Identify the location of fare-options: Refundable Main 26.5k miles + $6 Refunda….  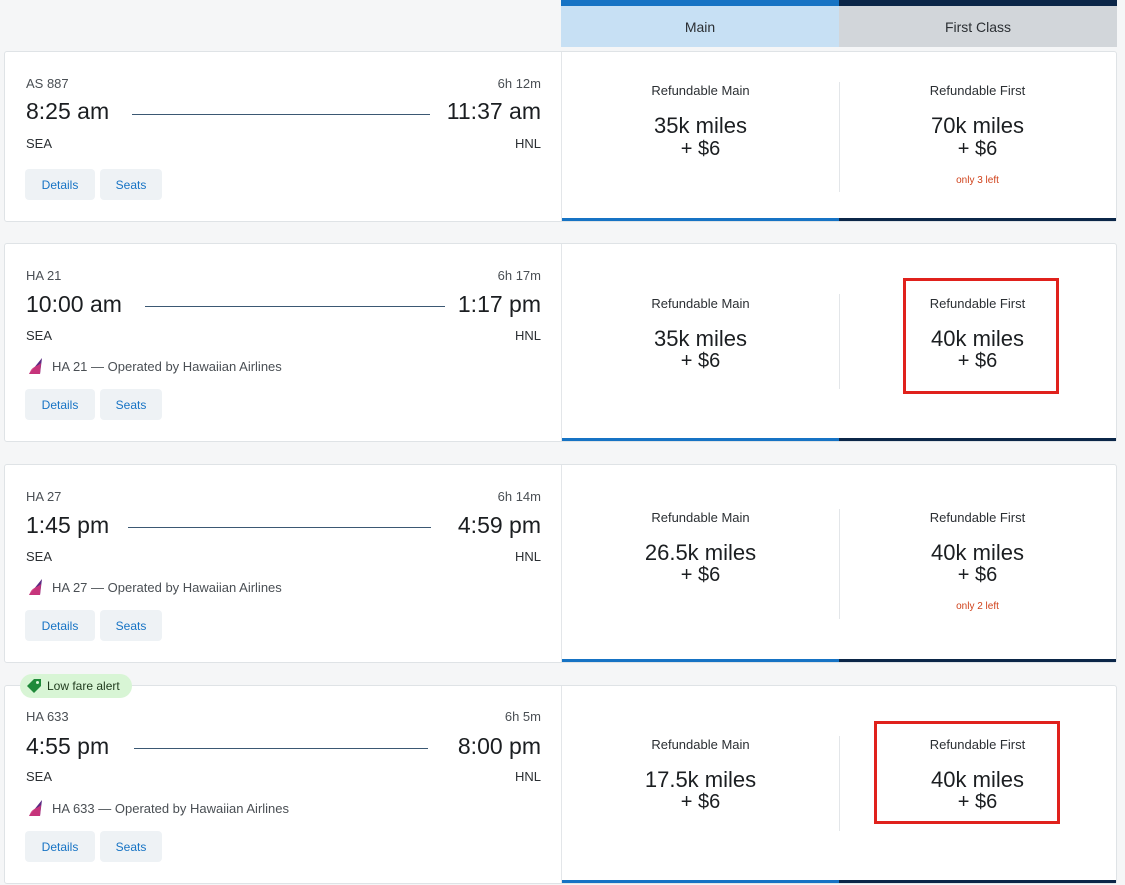
(839, 563).